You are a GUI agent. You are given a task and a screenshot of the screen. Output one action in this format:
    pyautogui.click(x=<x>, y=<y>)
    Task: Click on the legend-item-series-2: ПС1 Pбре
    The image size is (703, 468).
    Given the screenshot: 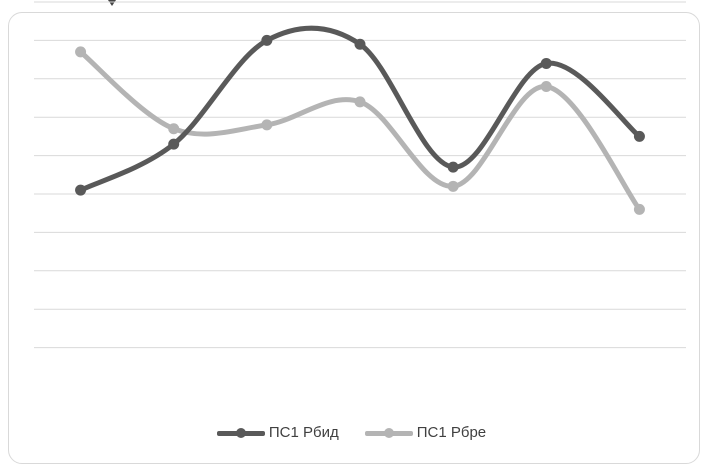 What is the action you would take?
    pyautogui.click(x=425, y=432)
    